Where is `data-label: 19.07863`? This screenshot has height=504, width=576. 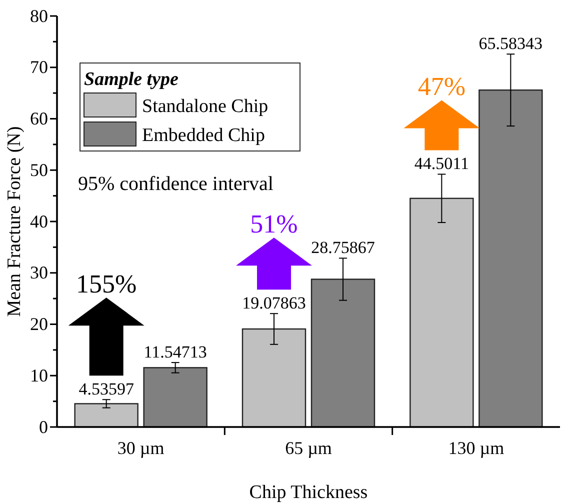
data-label: 19.07863 is located at coordinates (274, 303).